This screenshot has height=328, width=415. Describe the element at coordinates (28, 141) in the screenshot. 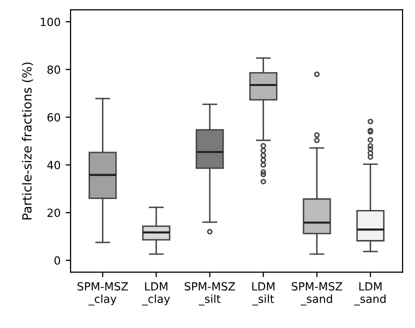

I see `y-axis-title: Particle-size fractions (%)` at that location.